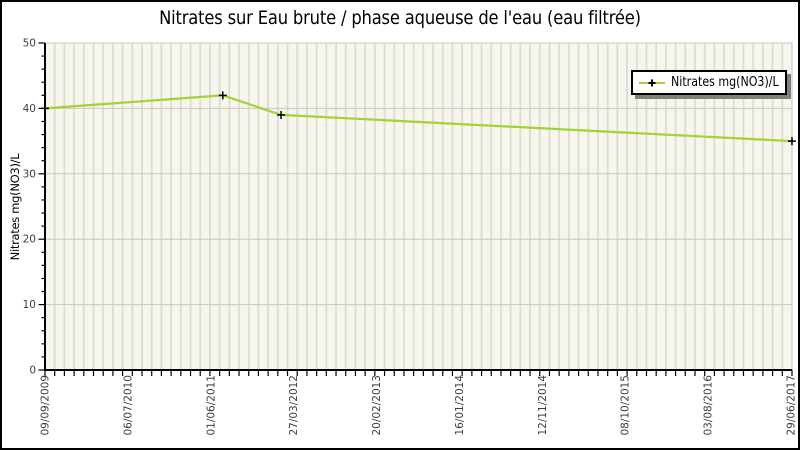 This screenshot has width=800, height=450. I want to click on y-tick-label: 40, so click(29, 109).